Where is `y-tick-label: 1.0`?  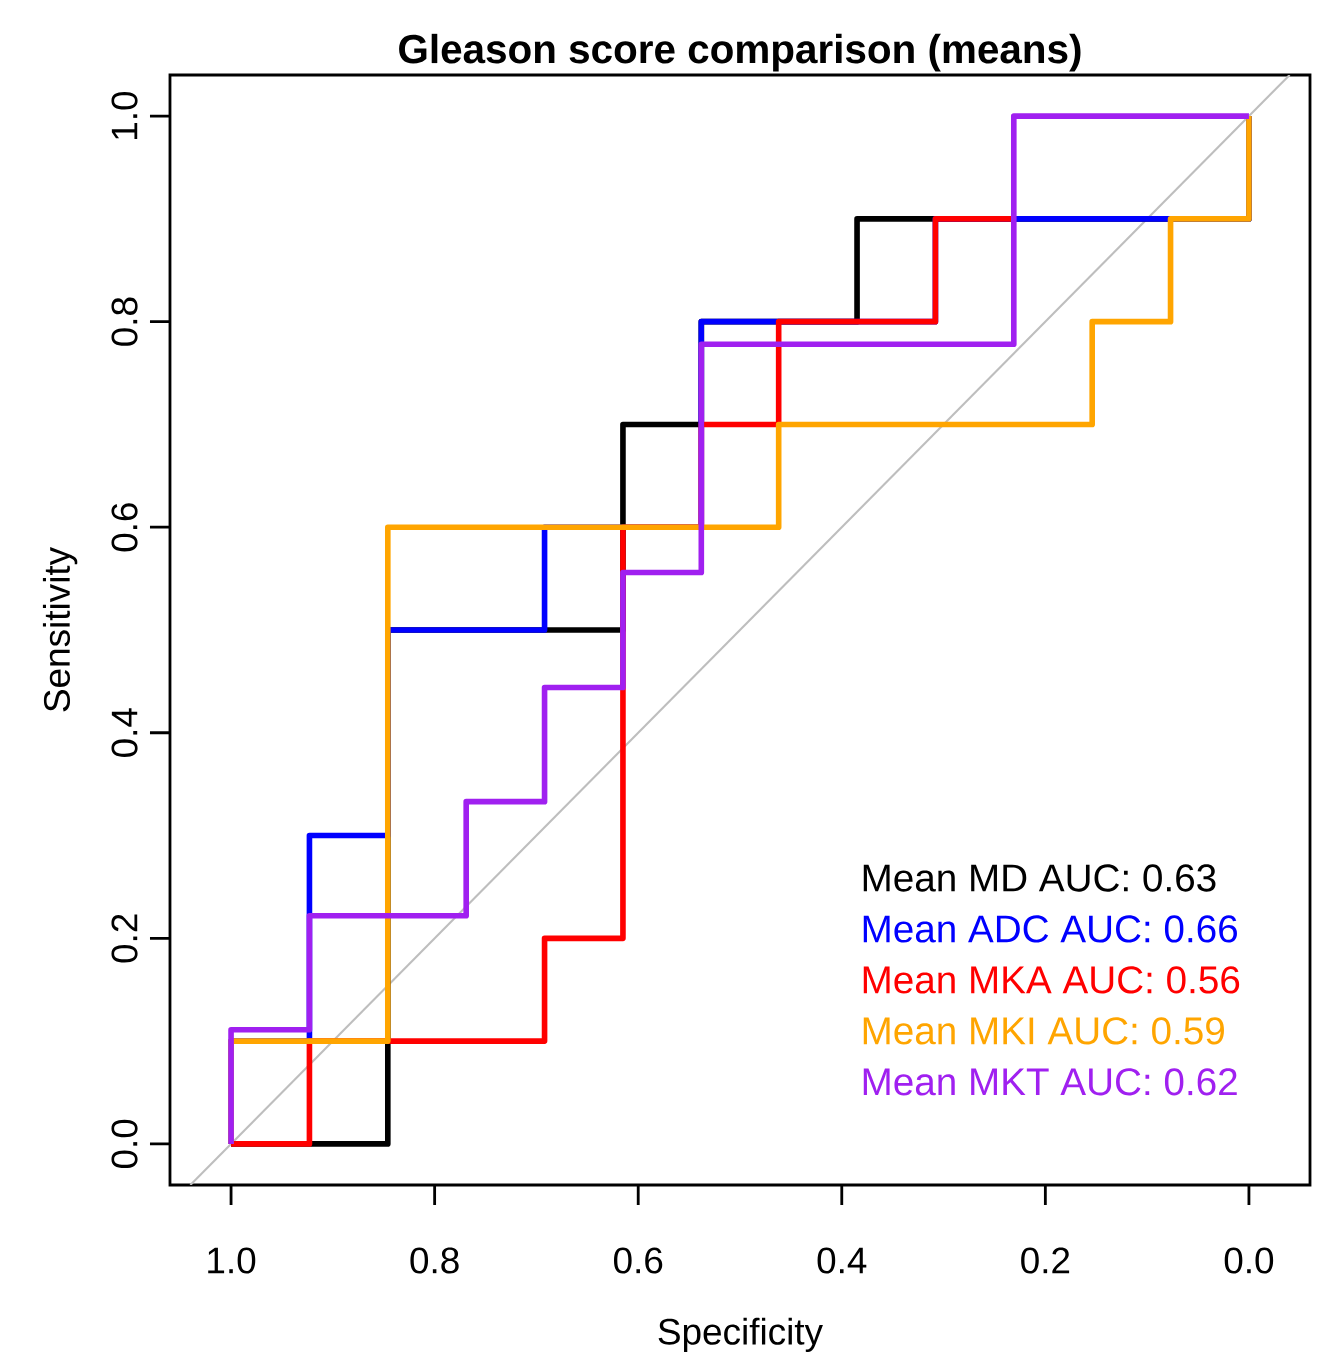
y-tick-label: 1.0 is located at coordinates (124, 115).